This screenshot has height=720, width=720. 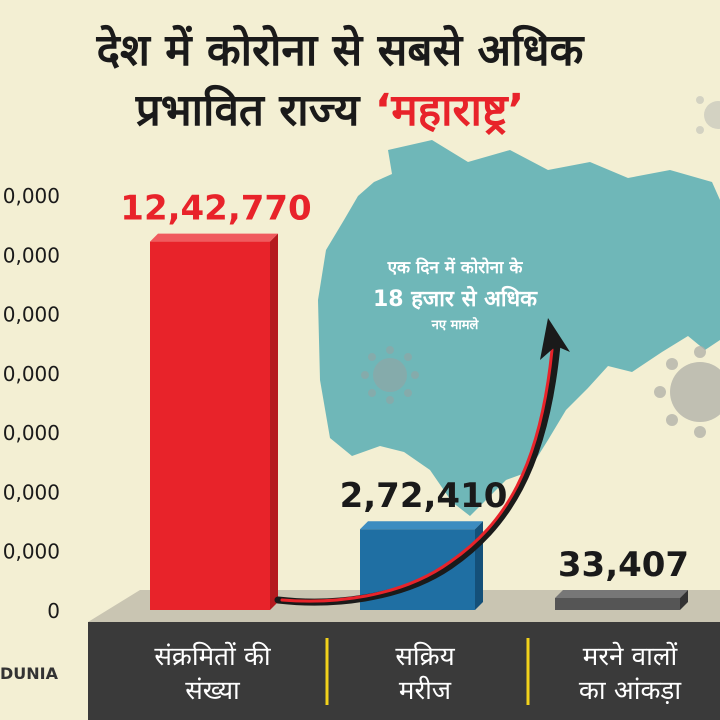 What do you see at coordinates (630, 674) in the screenshot?
I see `category-label: मरने वालों का आंकड़ा` at bounding box center [630, 674].